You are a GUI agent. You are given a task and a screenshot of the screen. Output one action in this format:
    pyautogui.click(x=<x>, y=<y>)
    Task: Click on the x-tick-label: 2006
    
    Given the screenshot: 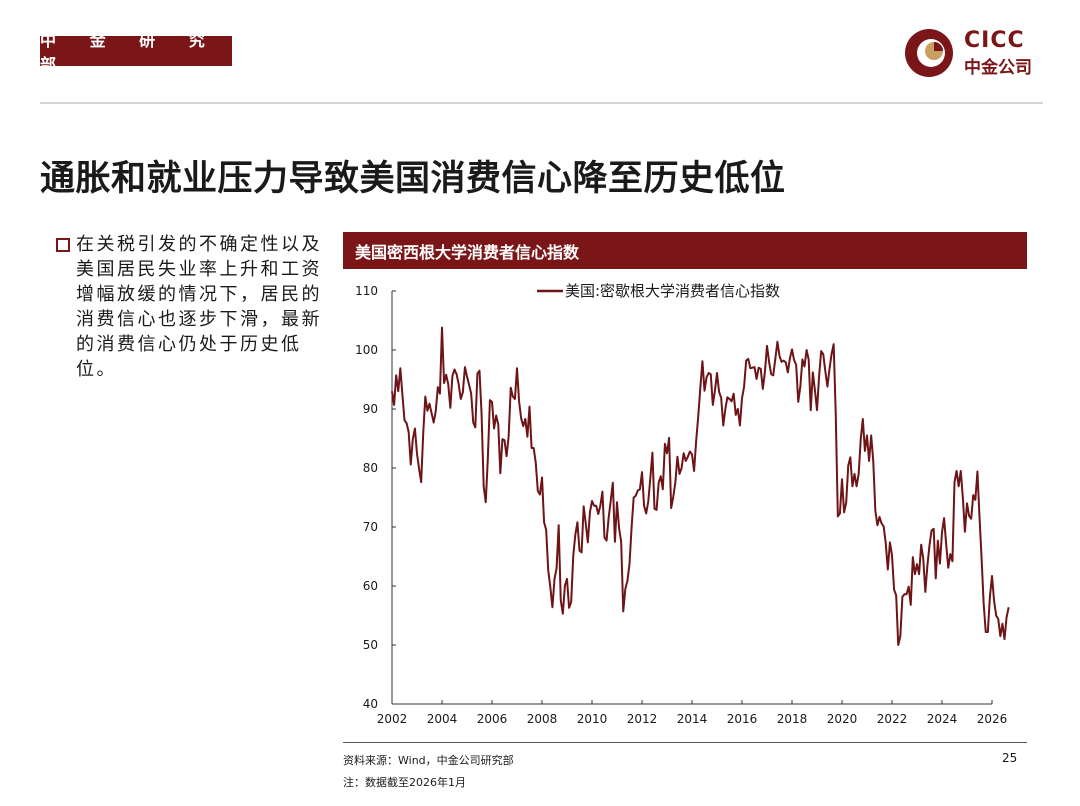 What is the action you would take?
    pyautogui.click(x=492, y=719)
    